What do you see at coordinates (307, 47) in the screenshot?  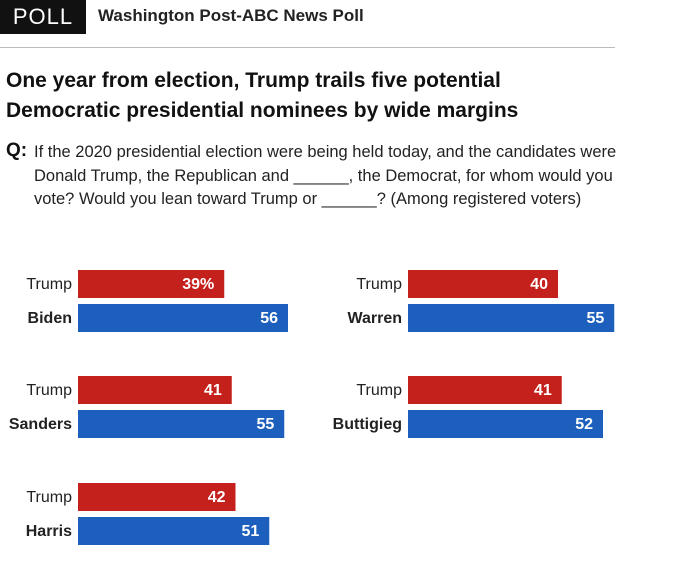 I see `divider` at bounding box center [307, 47].